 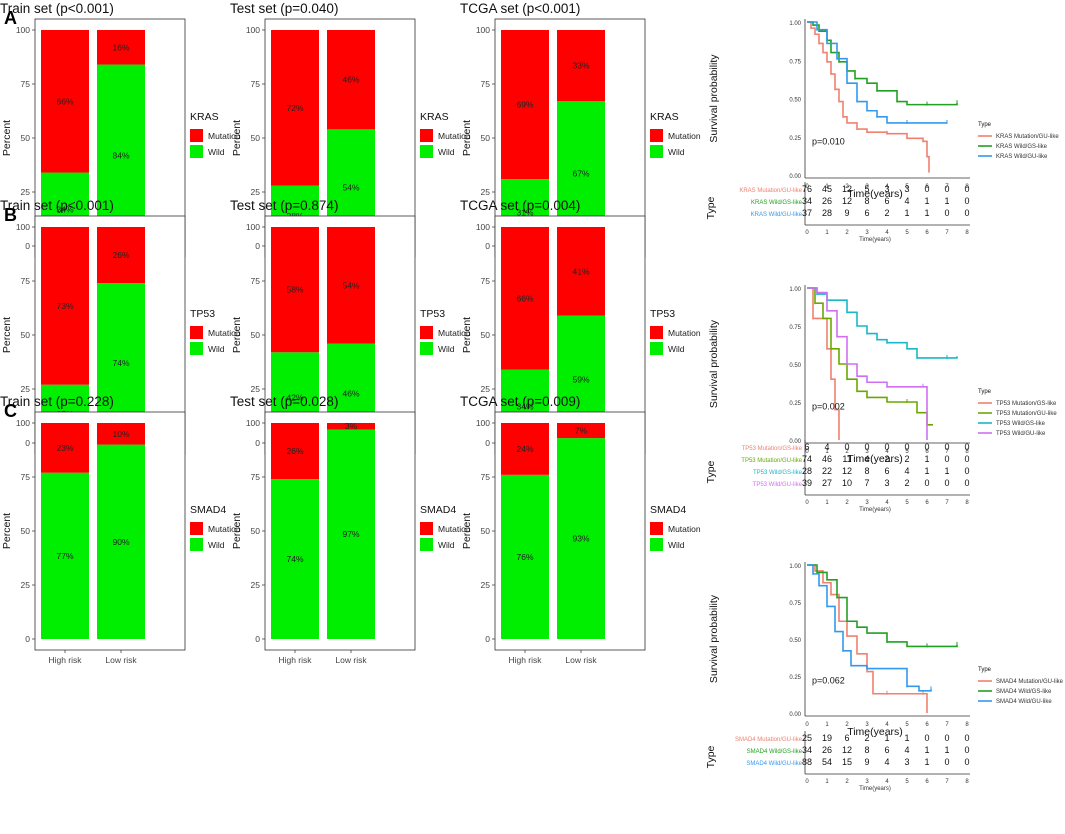 I want to click on survival-x-axis-label: Time(years), so click(x=875, y=194).